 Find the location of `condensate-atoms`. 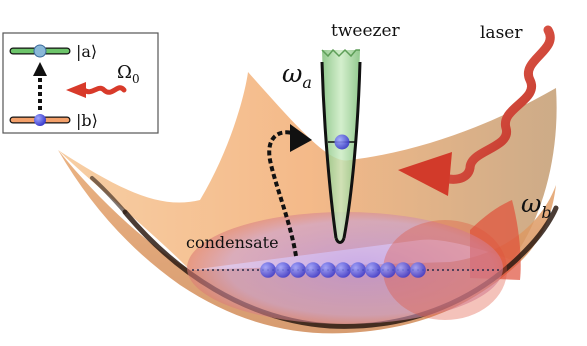

condensate-atoms is located at coordinates (343, 270).